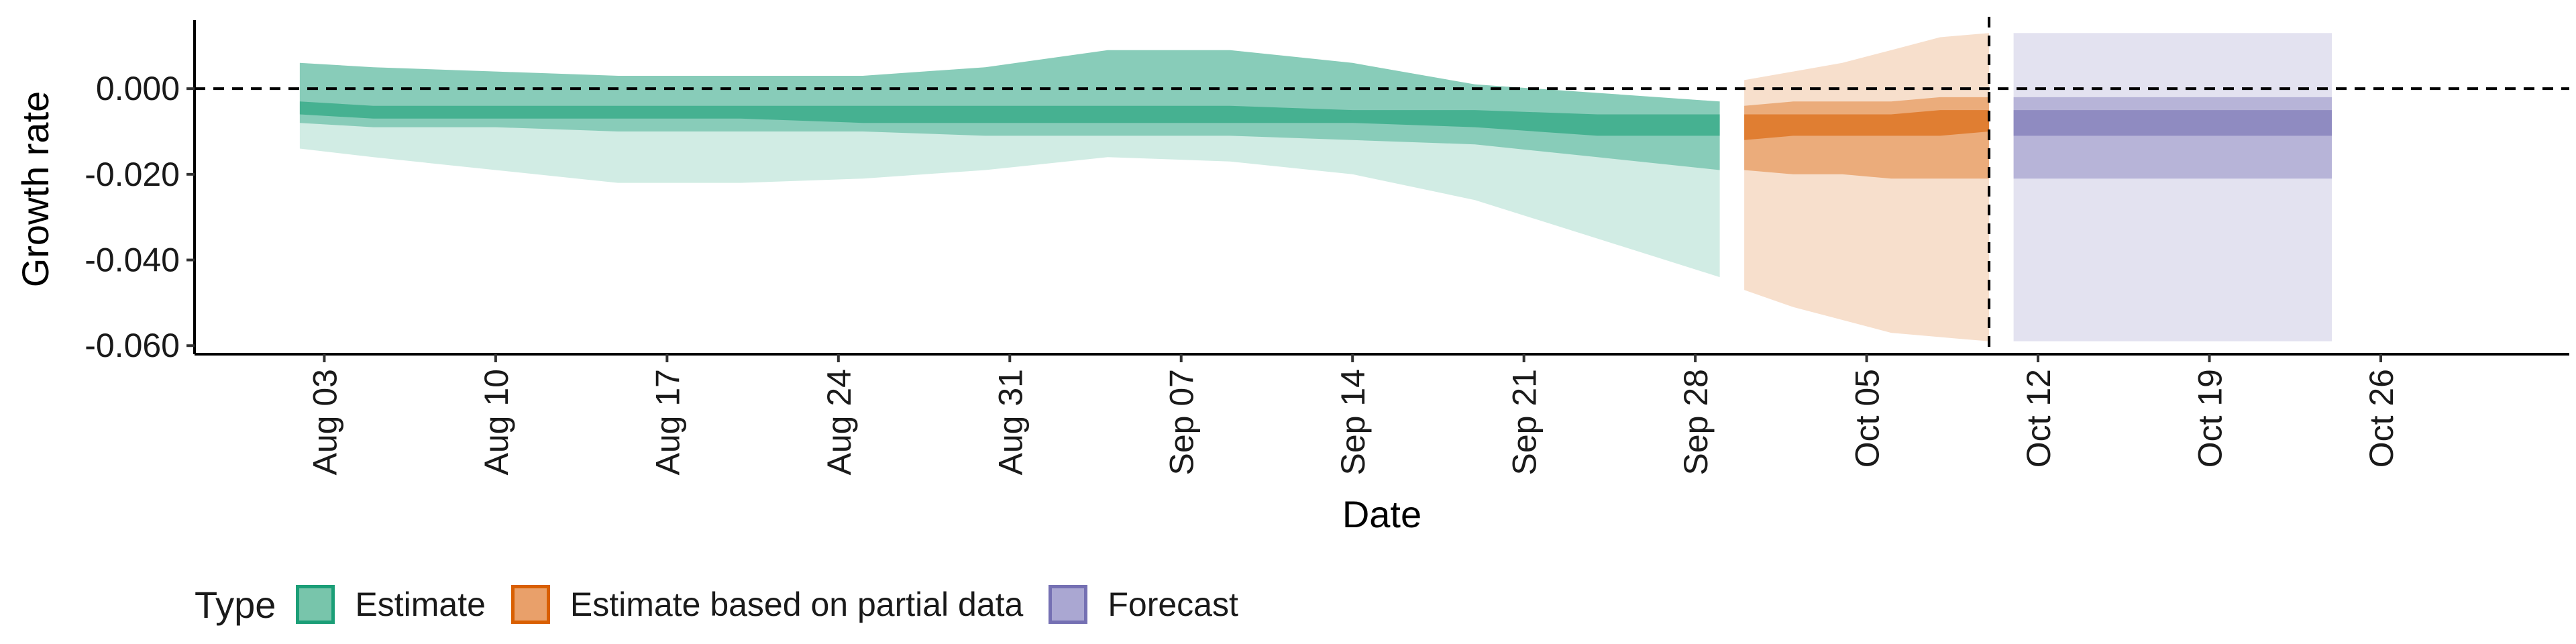 The height and width of the screenshot is (644, 2576). What do you see at coordinates (667, 422) in the screenshot?
I see `x-tick-label: Aug 17` at bounding box center [667, 422].